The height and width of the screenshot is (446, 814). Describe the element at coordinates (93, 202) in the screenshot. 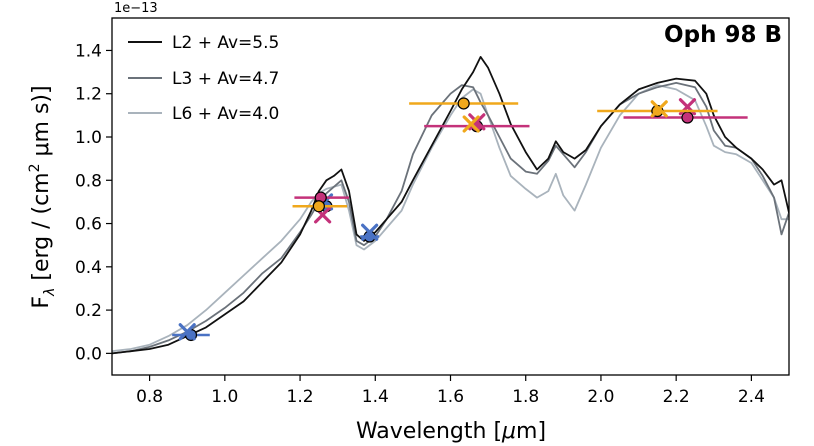

I see `y-axis-ticks: 0.0 0.2 0.4 0.6 0.8 1.0 1.2 1.4` at that location.